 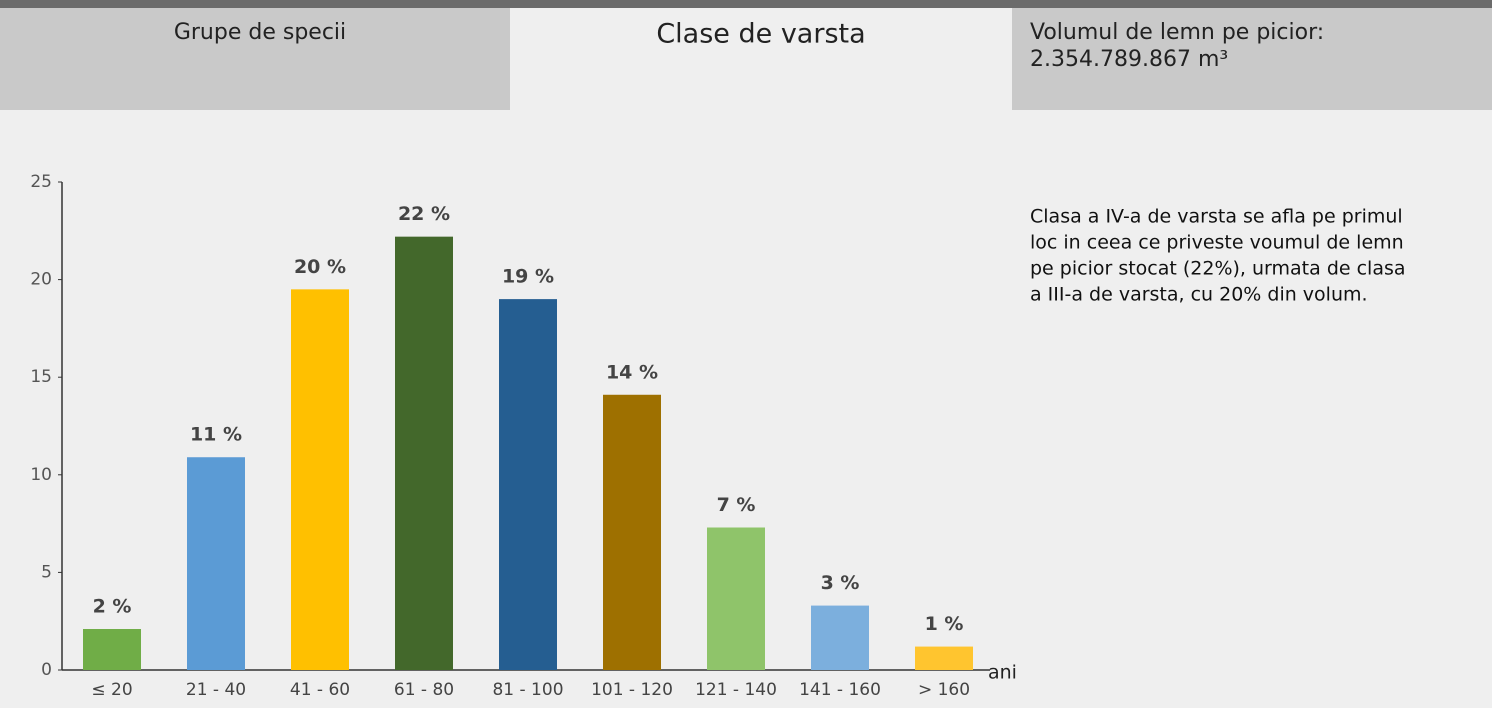 I want to click on data-label: 1 %, so click(x=944, y=624).